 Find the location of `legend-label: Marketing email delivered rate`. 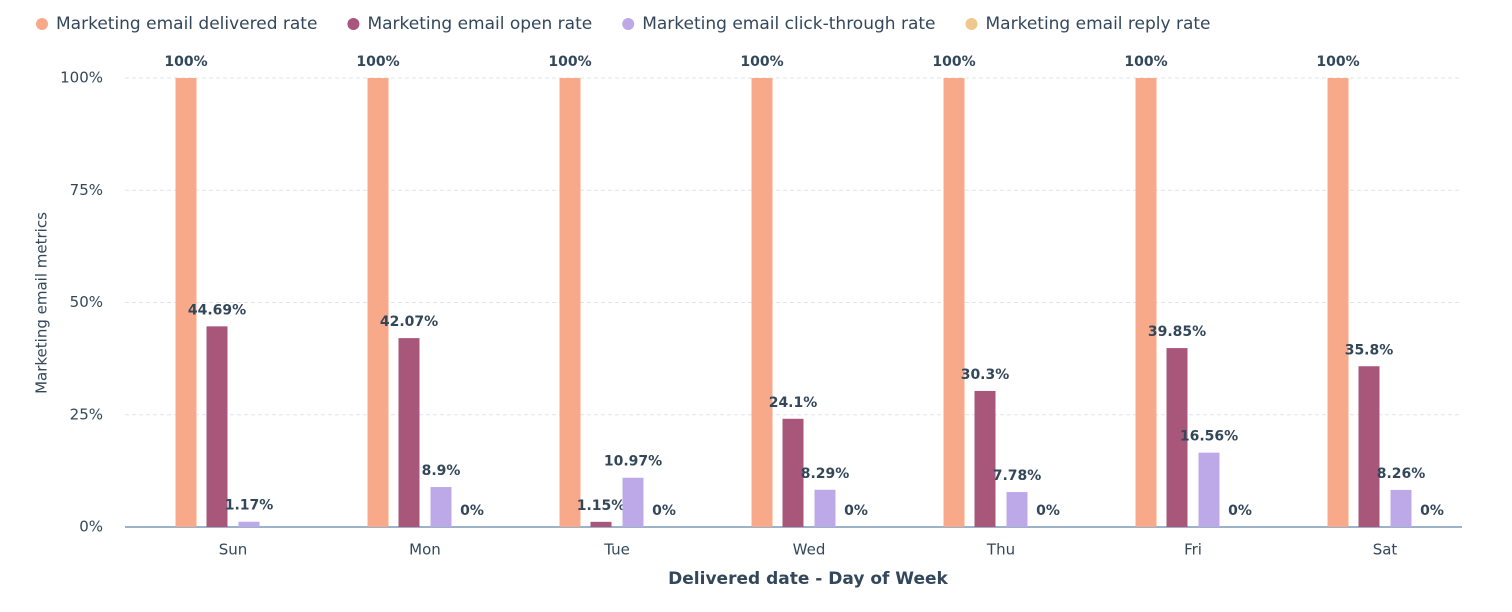

legend-label: Marketing email delivered rate is located at coordinates (186, 24).